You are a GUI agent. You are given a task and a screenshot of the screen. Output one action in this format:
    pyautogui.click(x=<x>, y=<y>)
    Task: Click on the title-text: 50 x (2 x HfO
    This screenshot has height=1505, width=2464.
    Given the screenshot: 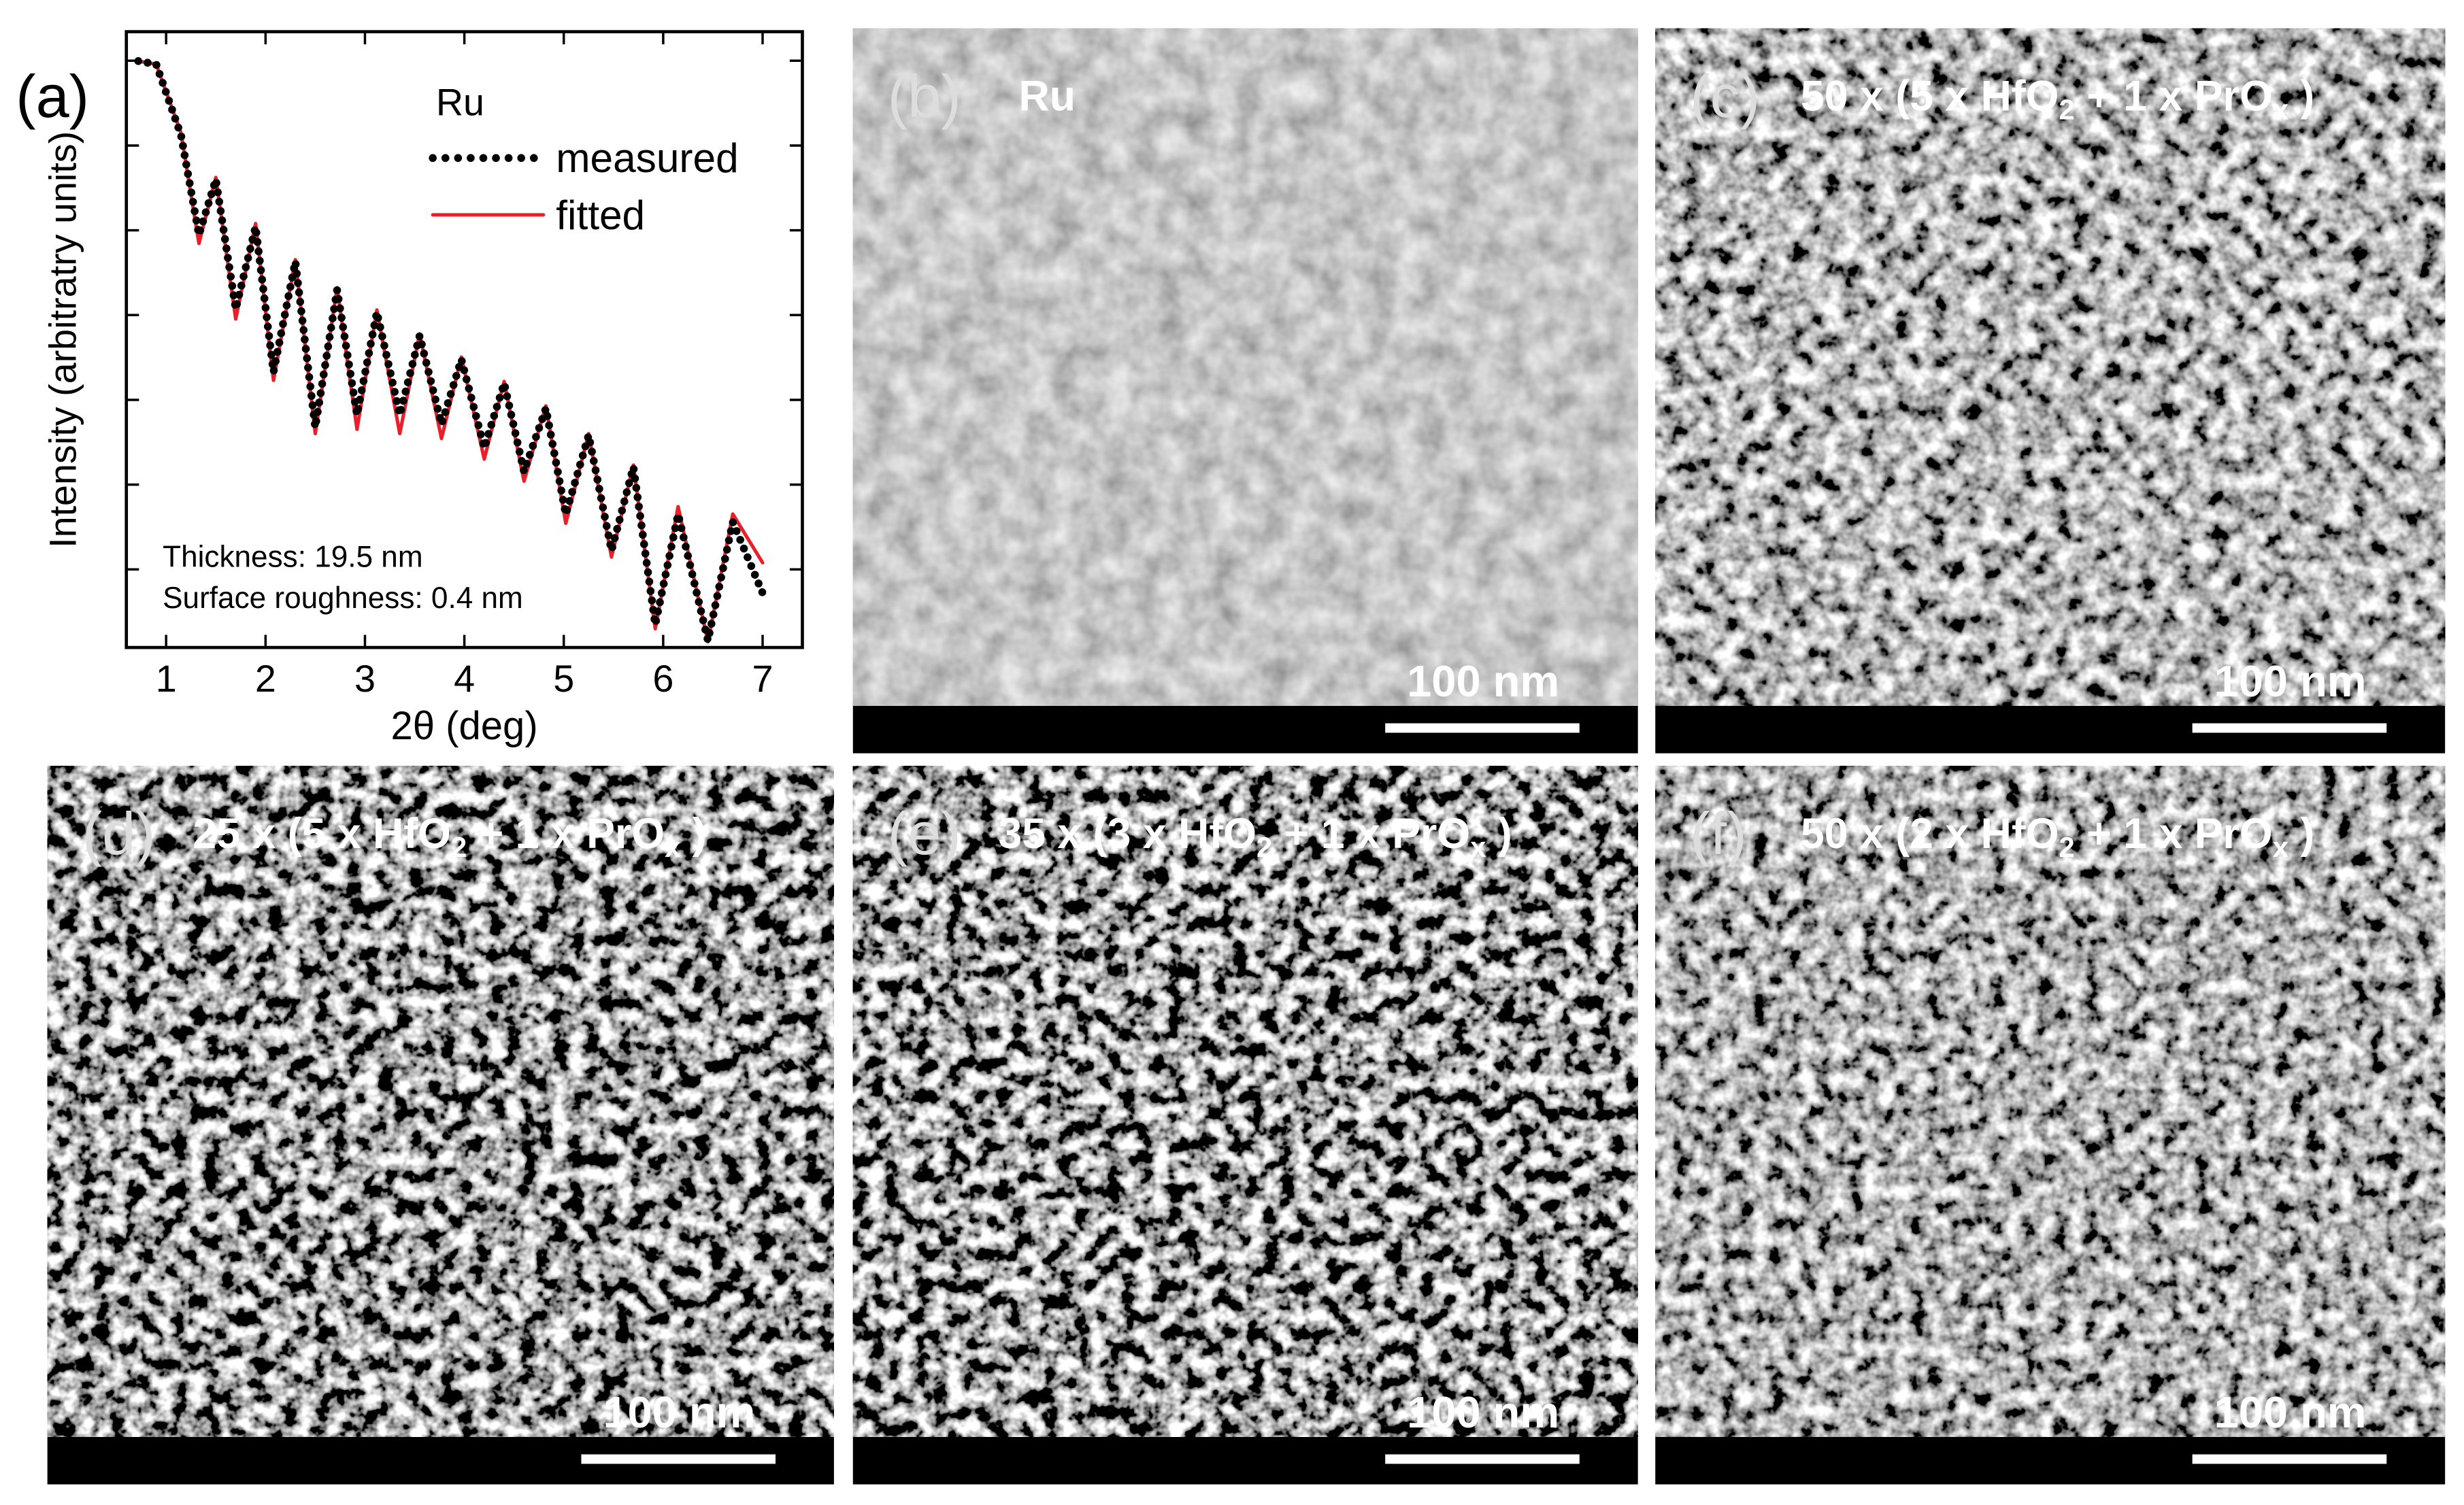 What is the action you would take?
    pyautogui.click(x=1930, y=834)
    